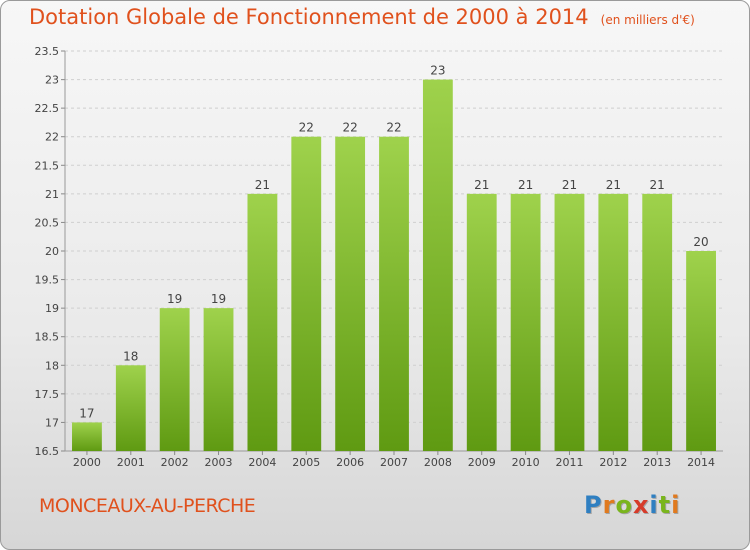 This screenshot has height=550, width=750. I want to click on x-tick-label: 2013, so click(657, 462).